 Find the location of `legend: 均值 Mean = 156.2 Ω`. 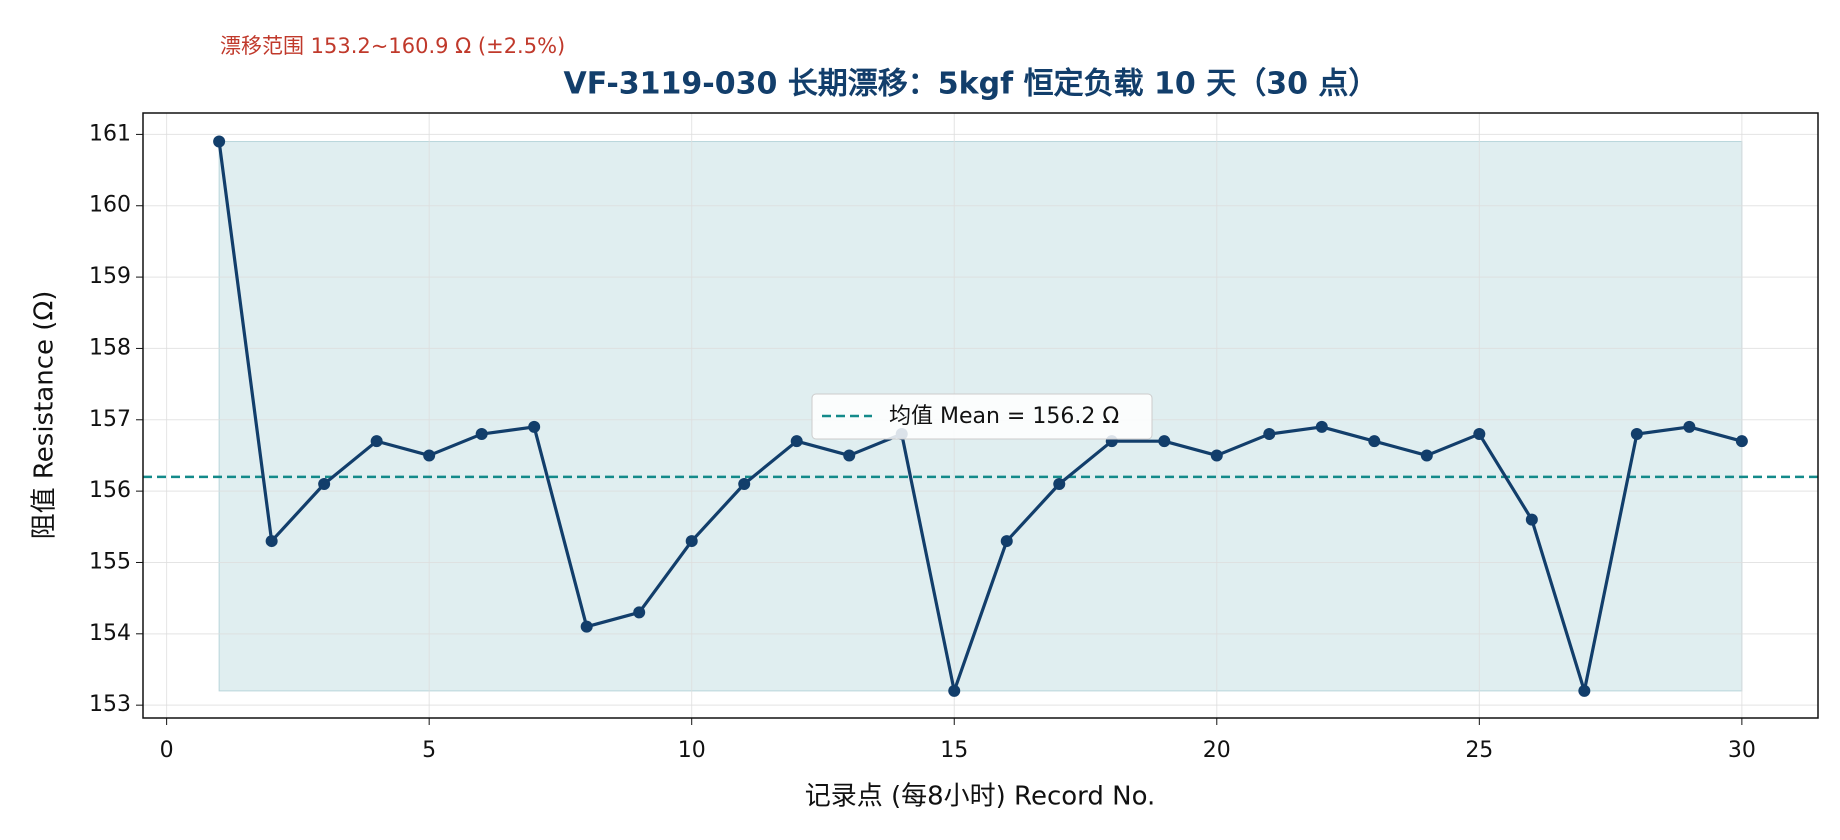

legend: 均值 Mean = 156.2 Ω is located at coordinates (982, 416).